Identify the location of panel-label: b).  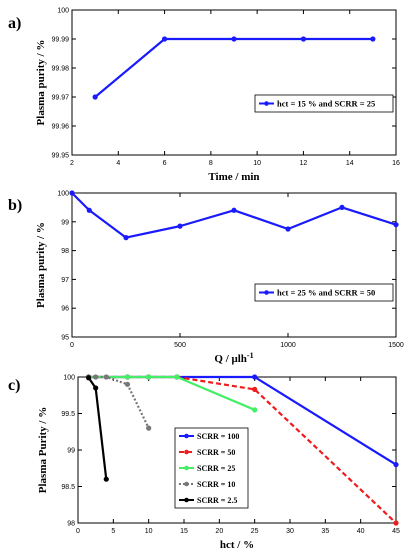
(15, 205).